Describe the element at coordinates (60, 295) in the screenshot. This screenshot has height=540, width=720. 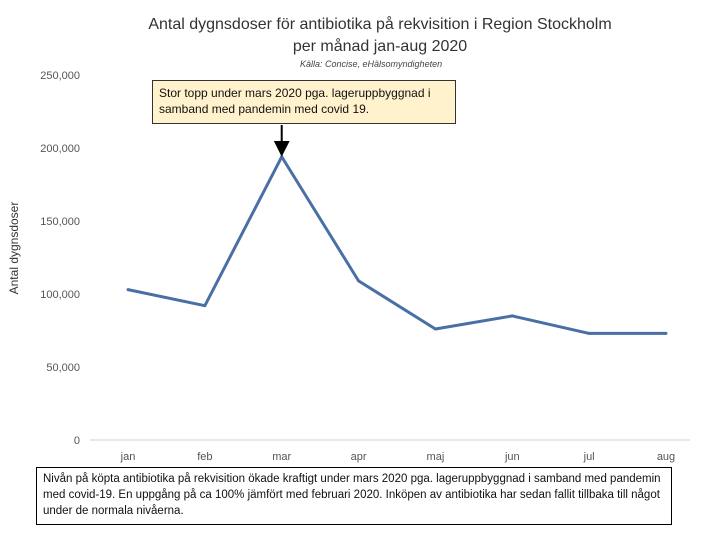
I see `y-tick-label: 100,000` at that location.